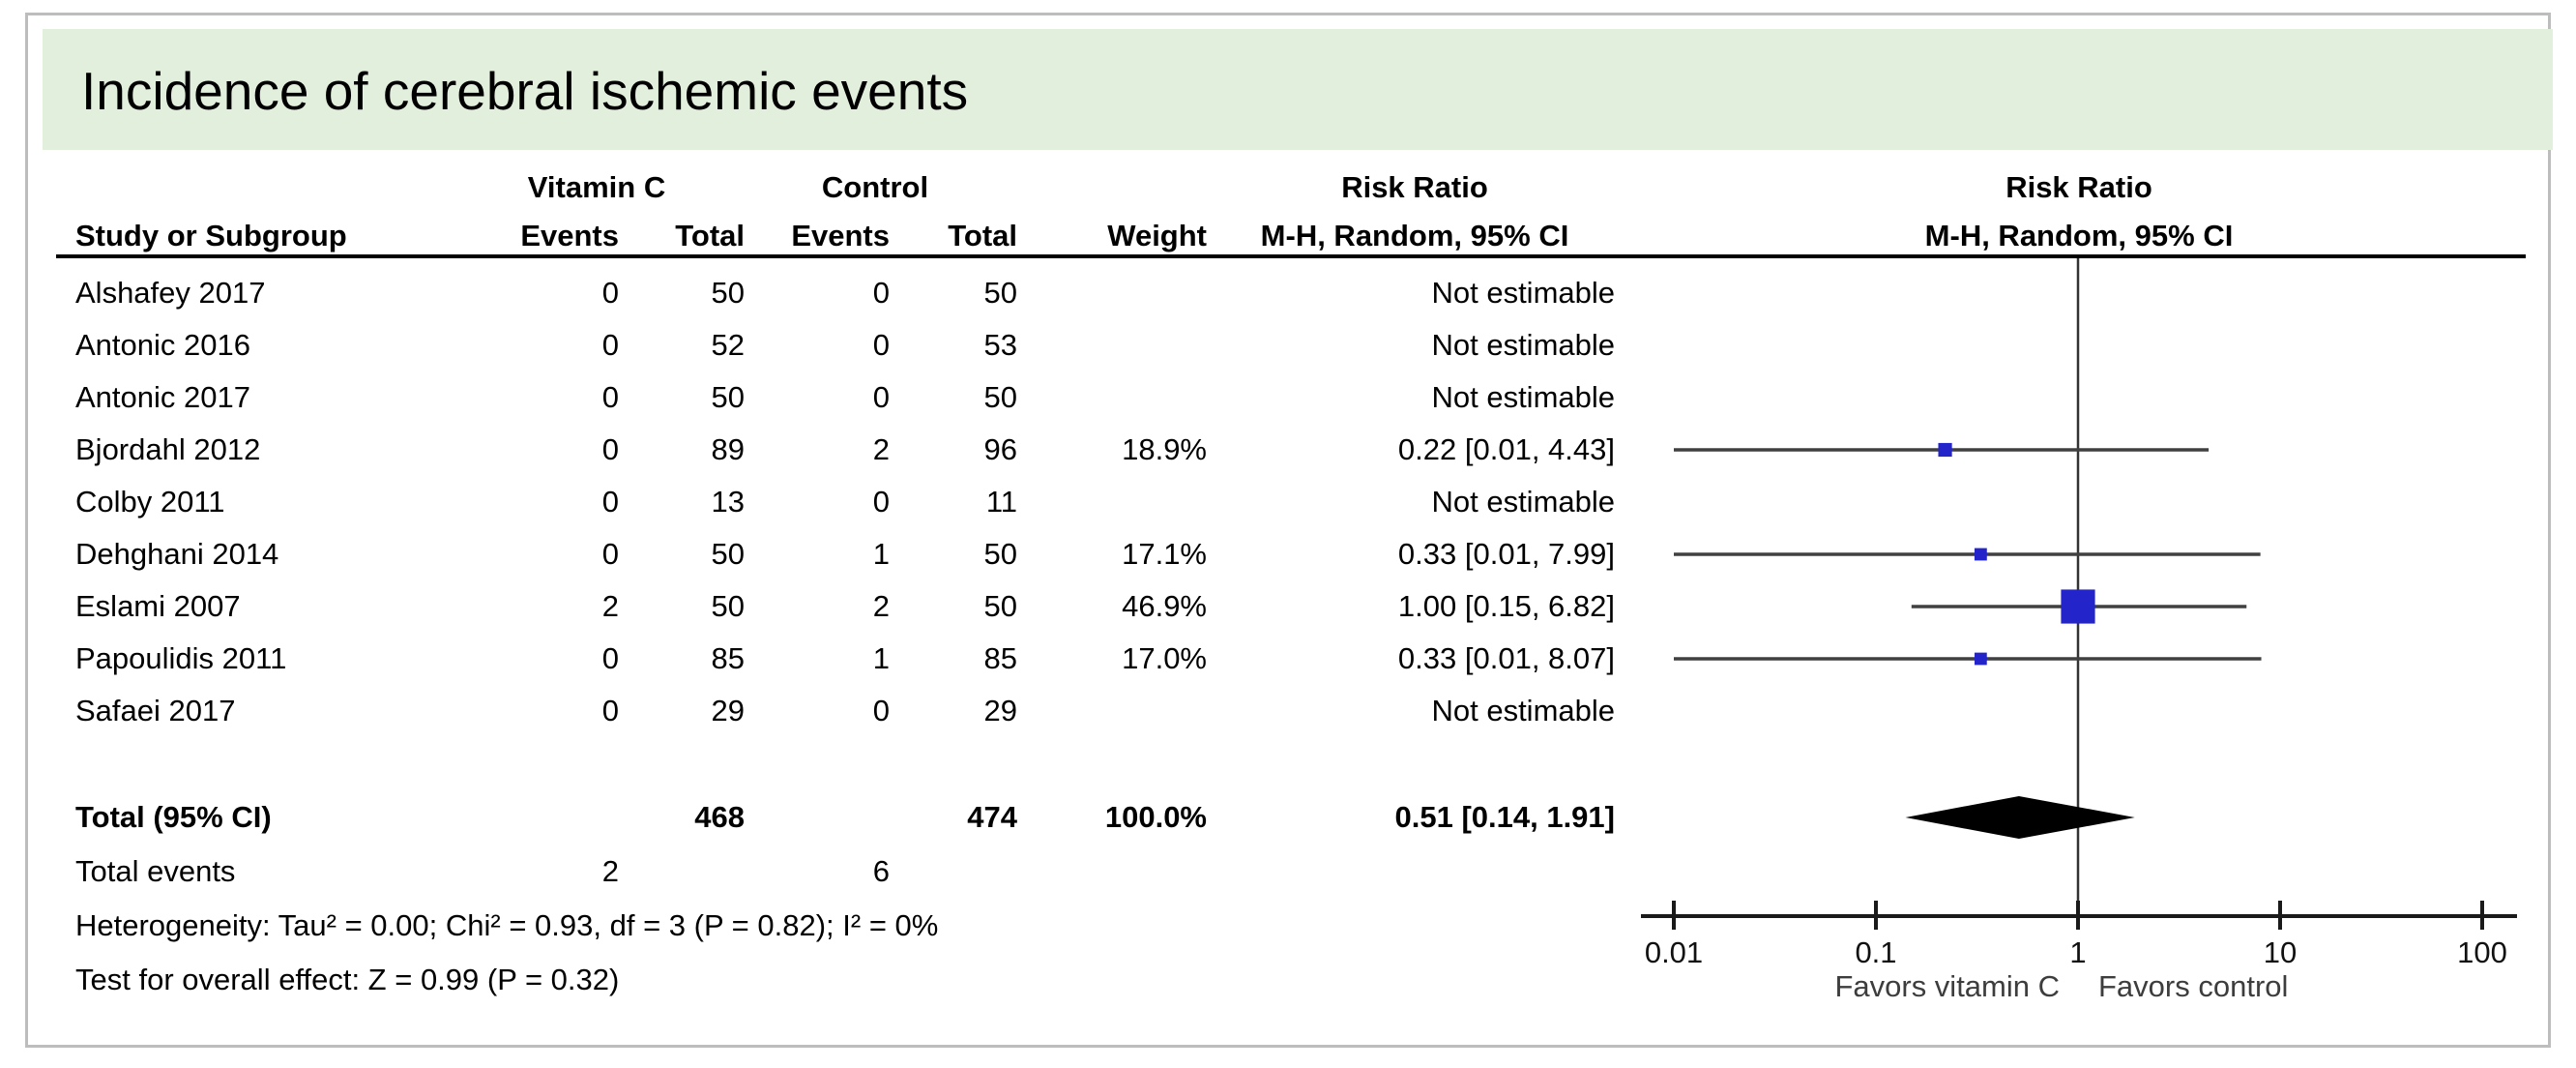 The image size is (2576, 1068). Describe the element at coordinates (610, 871) in the screenshot. I see `total-events-vitc: 2` at that location.